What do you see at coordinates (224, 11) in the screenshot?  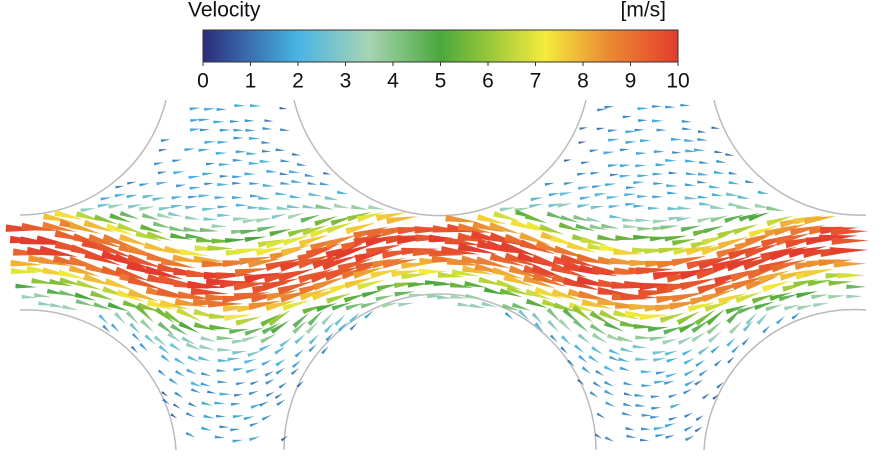 I see `colorbar-title: Velocity` at bounding box center [224, 11].